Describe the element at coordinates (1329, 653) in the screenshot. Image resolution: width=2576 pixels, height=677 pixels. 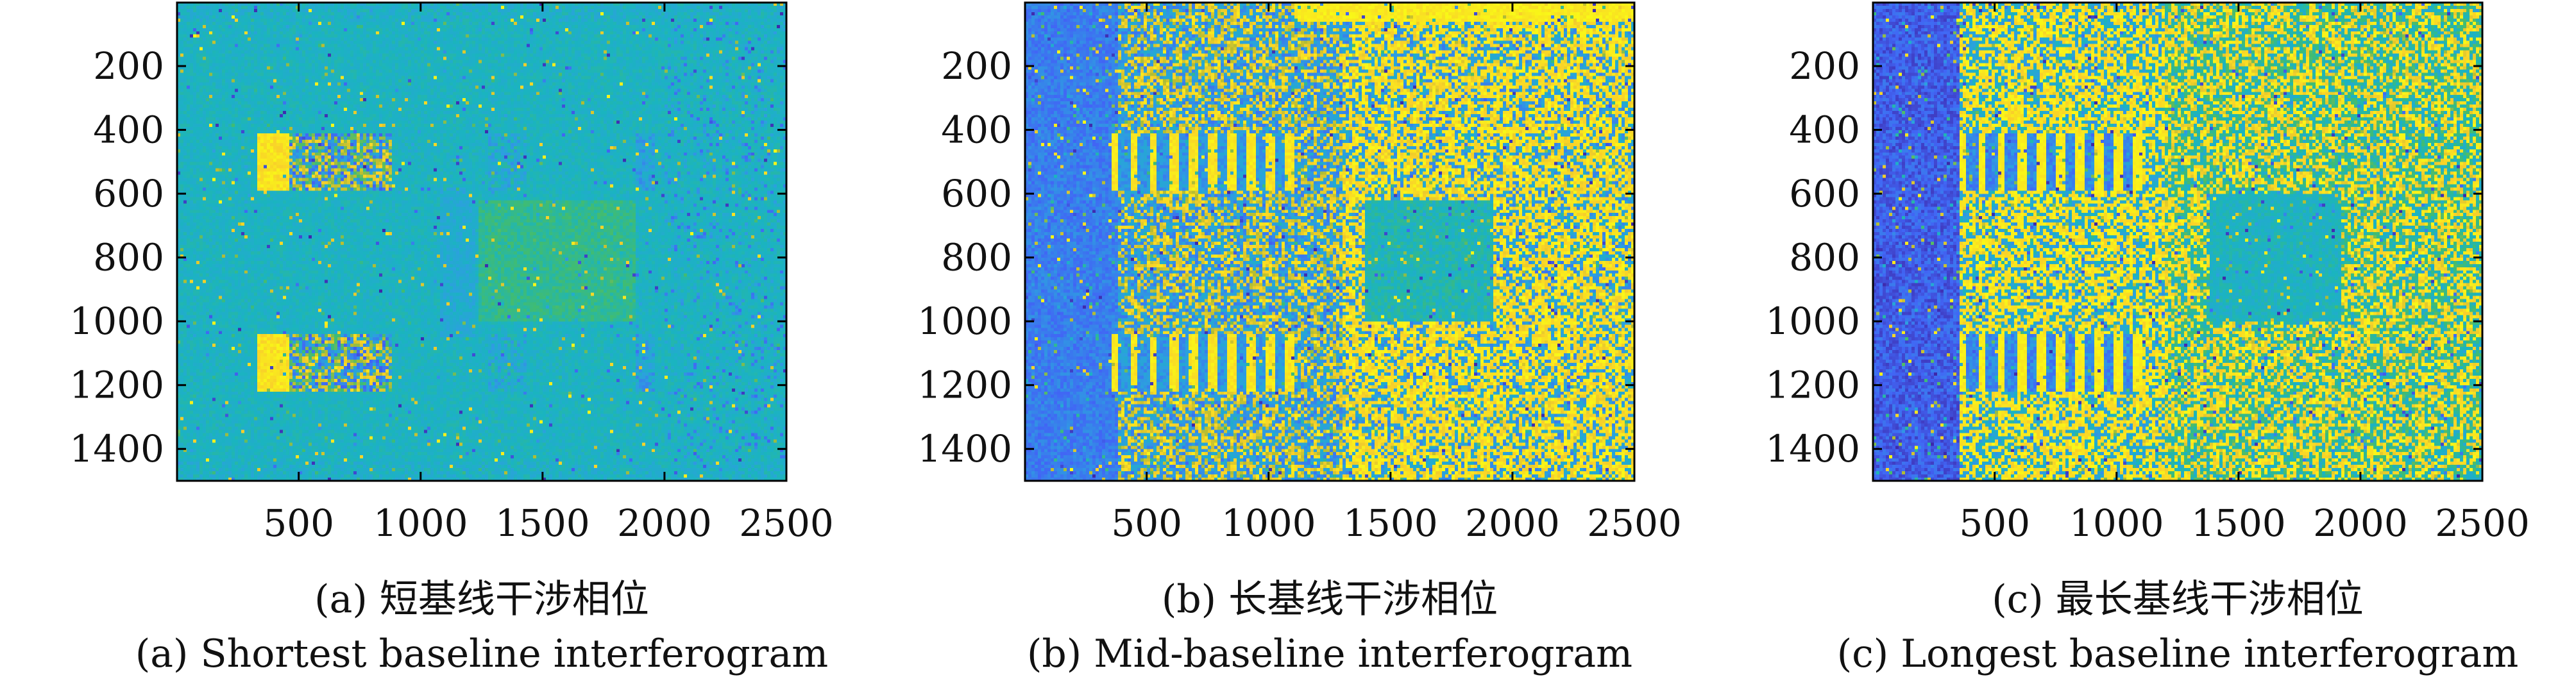
I see `caption-en-b: (b) Mid-baseline interferogram` at that location.